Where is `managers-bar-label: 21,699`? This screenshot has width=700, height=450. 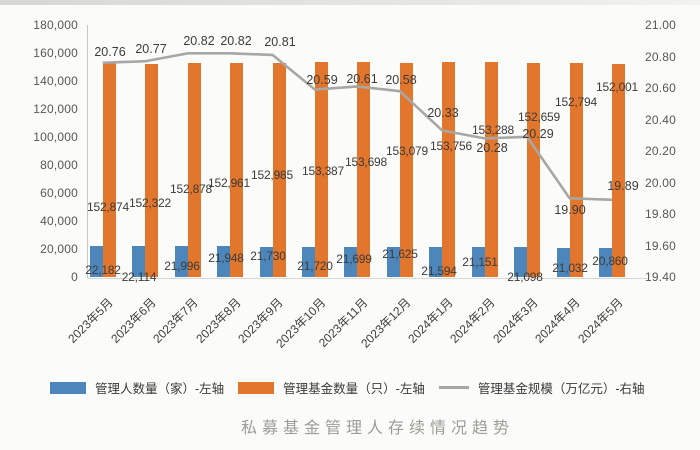
managers-bar-label: 21,699 is located at coordinates (354, 259).